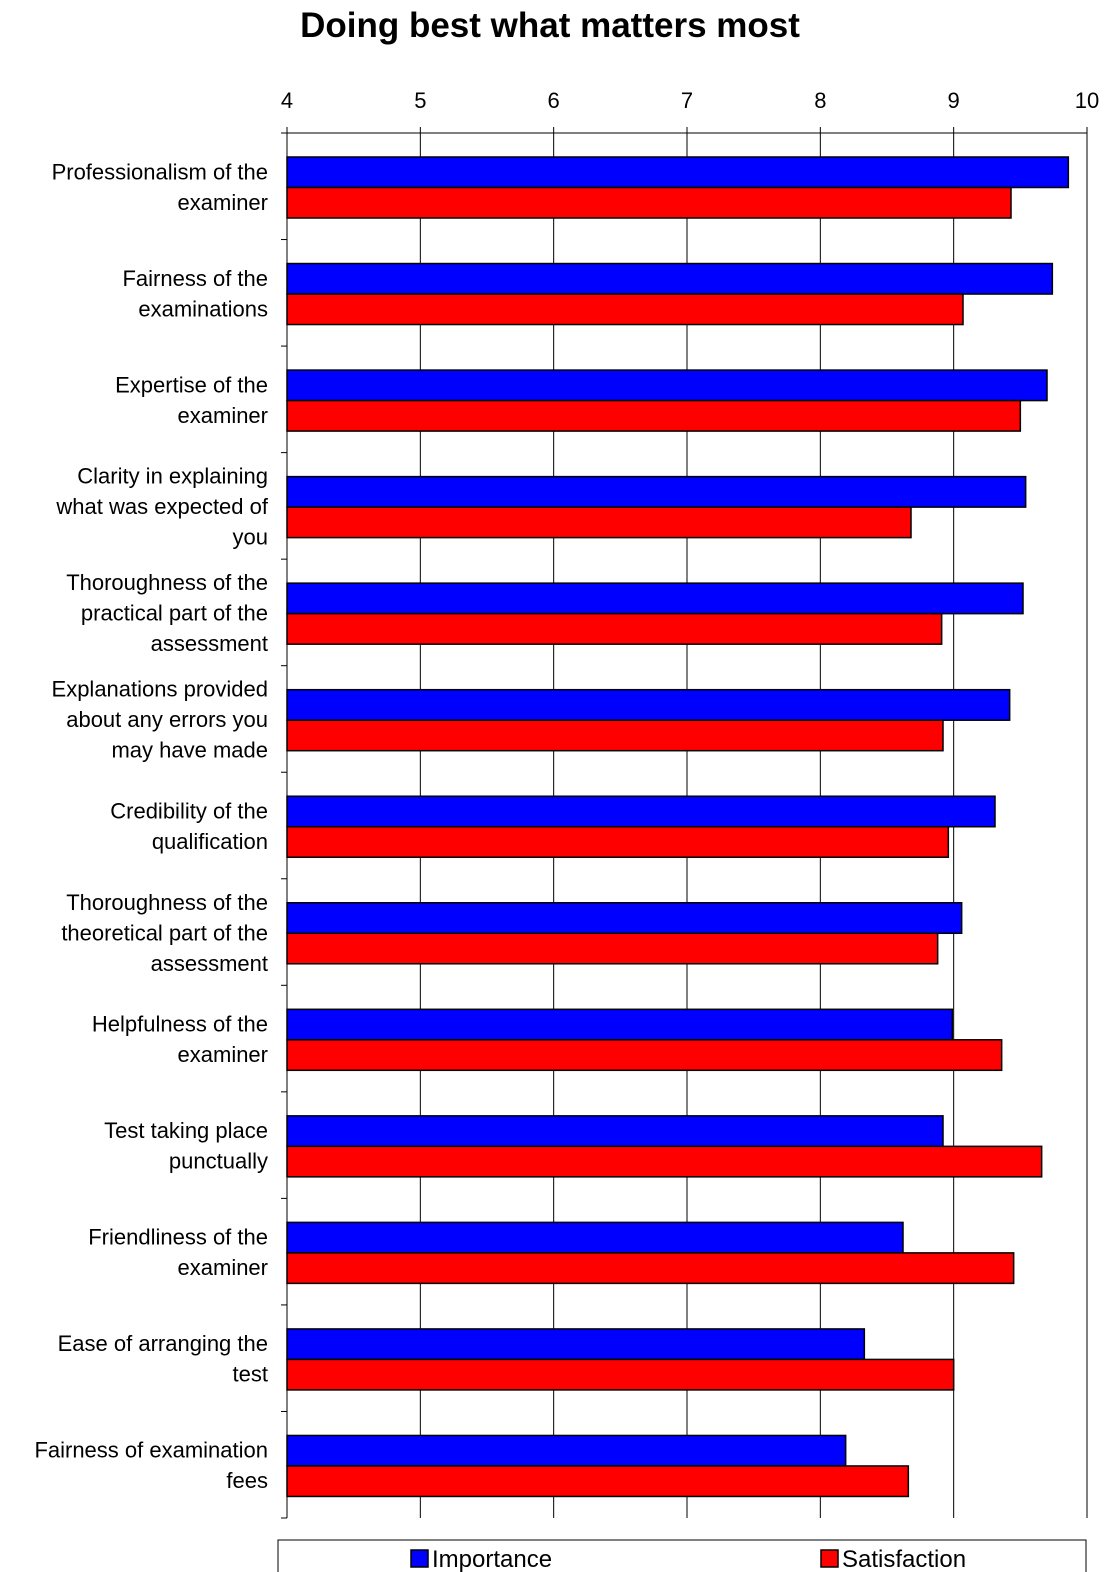 The image size is (1110, 1572). I want to click on category-label: Expertise of the examiner, so click(191, 400).